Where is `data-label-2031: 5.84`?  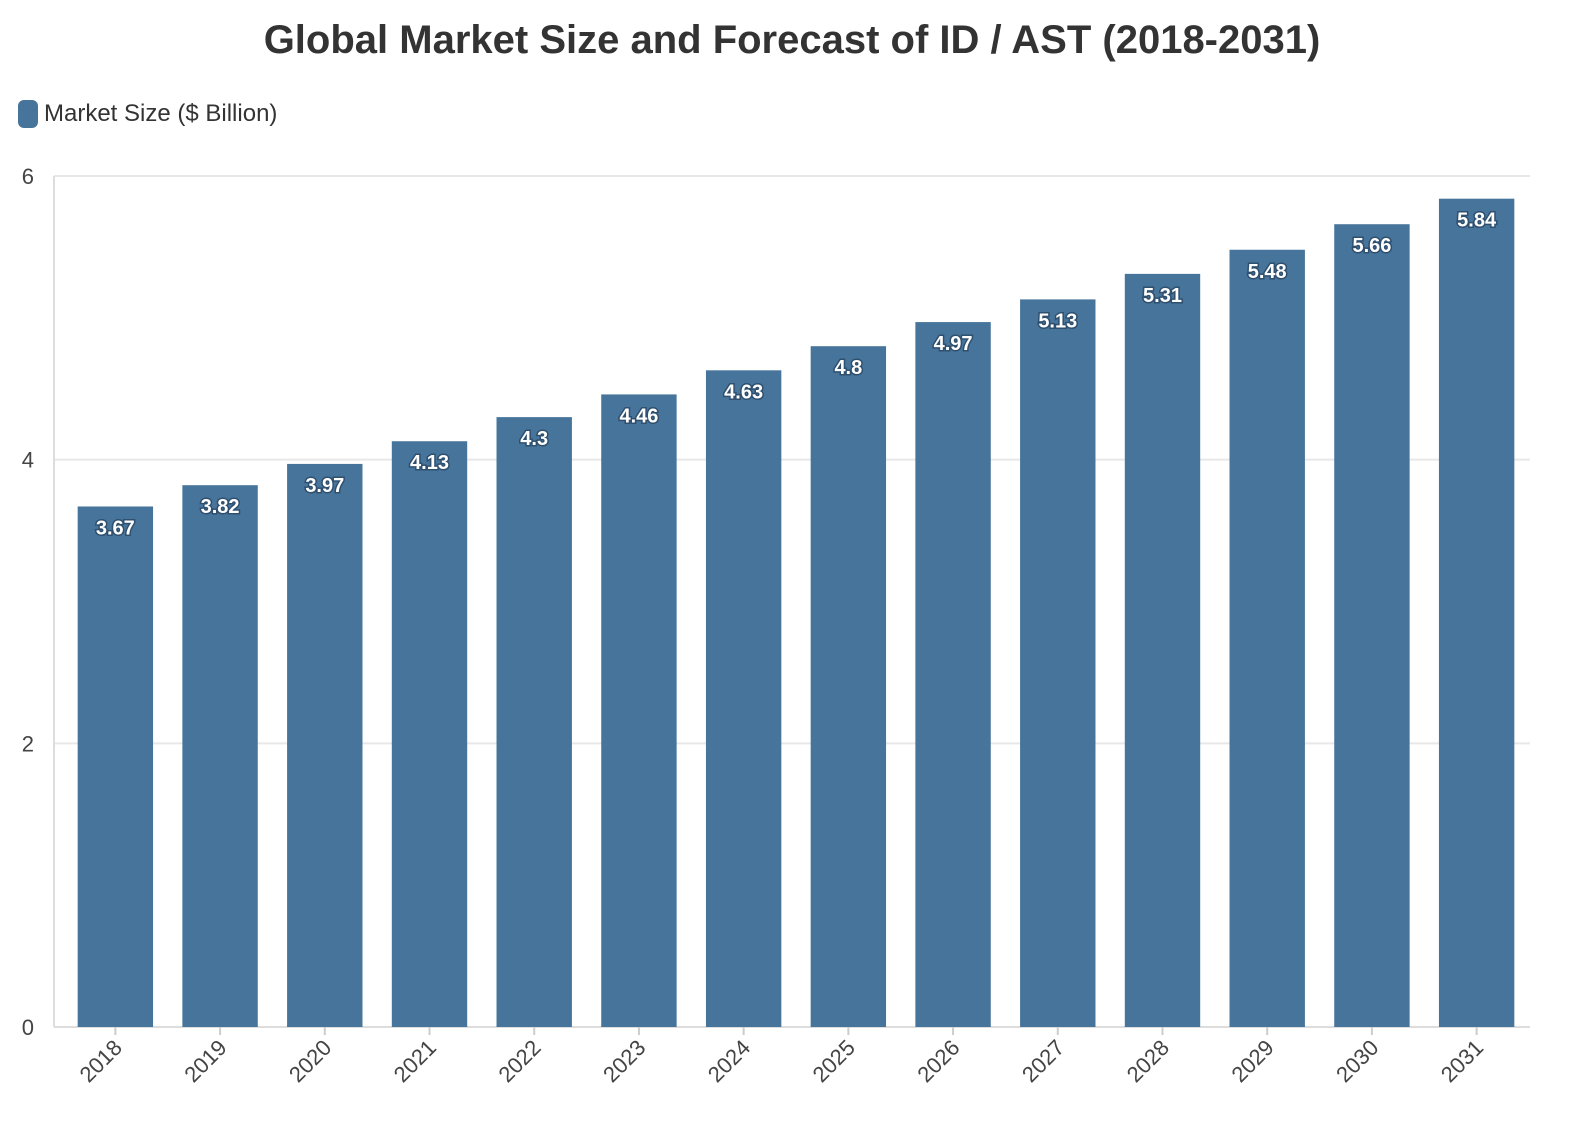
data-label-2031: 5.84 is located at coordinates (1477, 221).